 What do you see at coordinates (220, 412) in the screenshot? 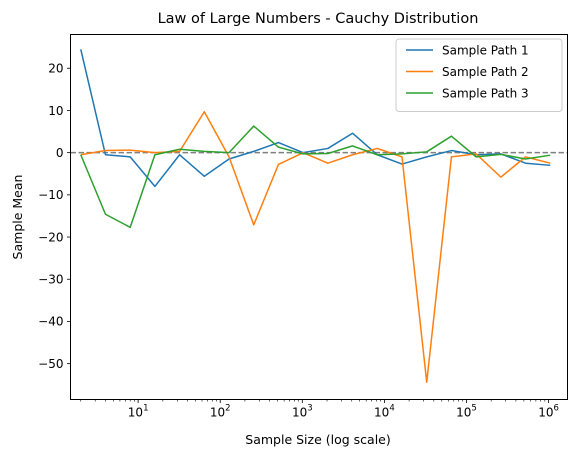
I see `x-tick-label: 10²` at bounding box center [220, 412].